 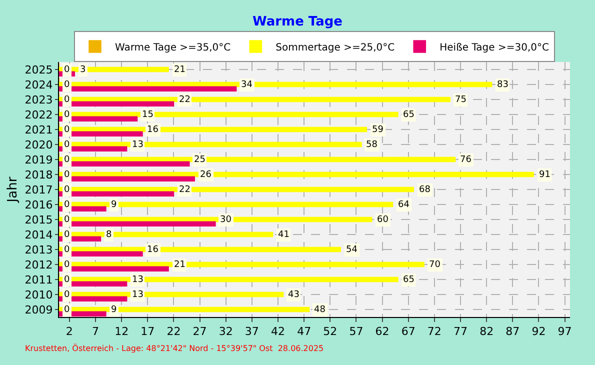 I want to click on x-tick-label: 2, so click(x=69, y=331).